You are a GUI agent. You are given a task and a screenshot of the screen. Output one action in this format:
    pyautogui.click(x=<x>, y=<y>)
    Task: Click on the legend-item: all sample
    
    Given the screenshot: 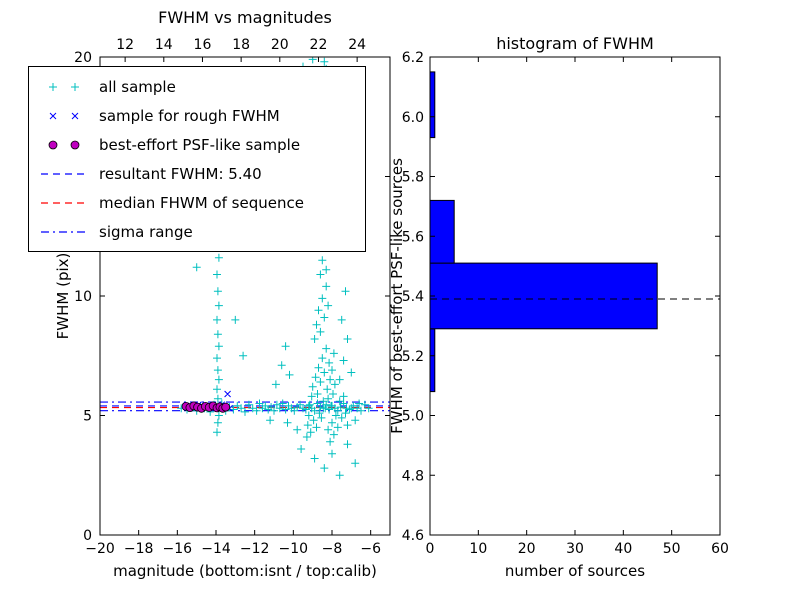 What is the action you would take?
    pyautogui.click(x=197, y=86)
    